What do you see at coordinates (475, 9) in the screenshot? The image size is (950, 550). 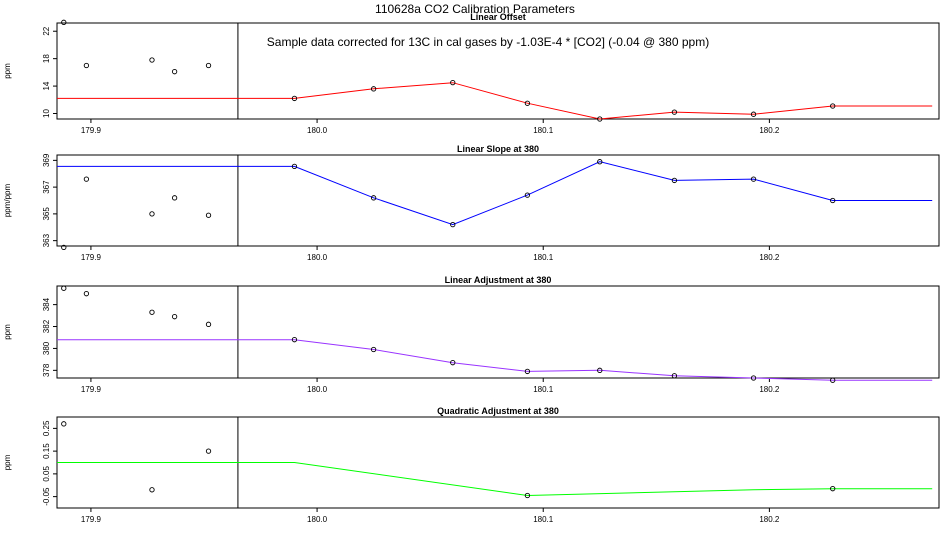 I see `figure-title: 110628a CO2 Calibration Parameters` at bounding box center [475, 9].